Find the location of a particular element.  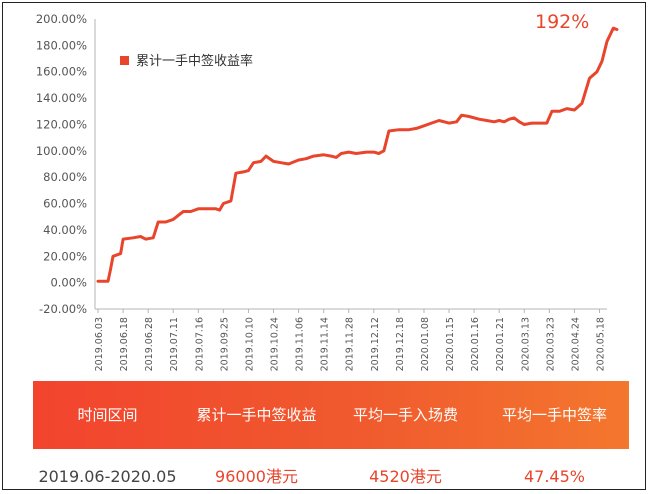

value-avg-entry-fee: 4520港元 is located at coordinates (405, 476).